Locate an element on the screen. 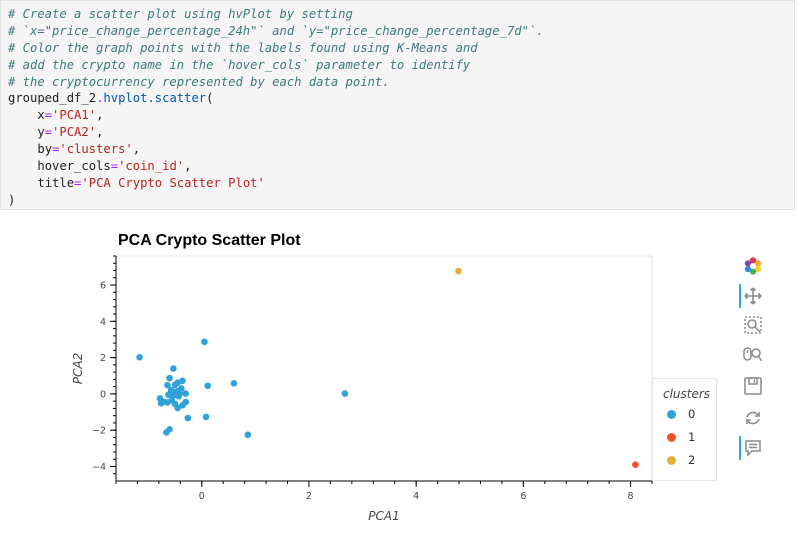 The image size is (797, 545). plot-toolbar is located at coordinates (755, 362).